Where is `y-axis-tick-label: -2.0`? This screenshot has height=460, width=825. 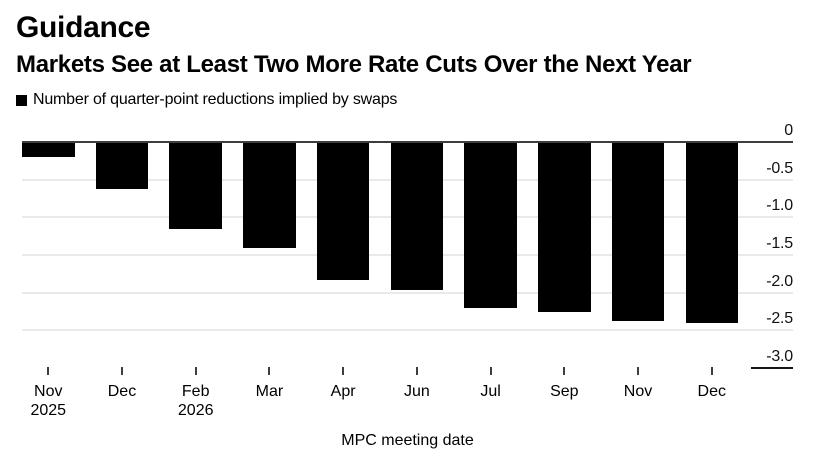
y-axis-tick-label: -2.0 is located at coordinates (779, 281).